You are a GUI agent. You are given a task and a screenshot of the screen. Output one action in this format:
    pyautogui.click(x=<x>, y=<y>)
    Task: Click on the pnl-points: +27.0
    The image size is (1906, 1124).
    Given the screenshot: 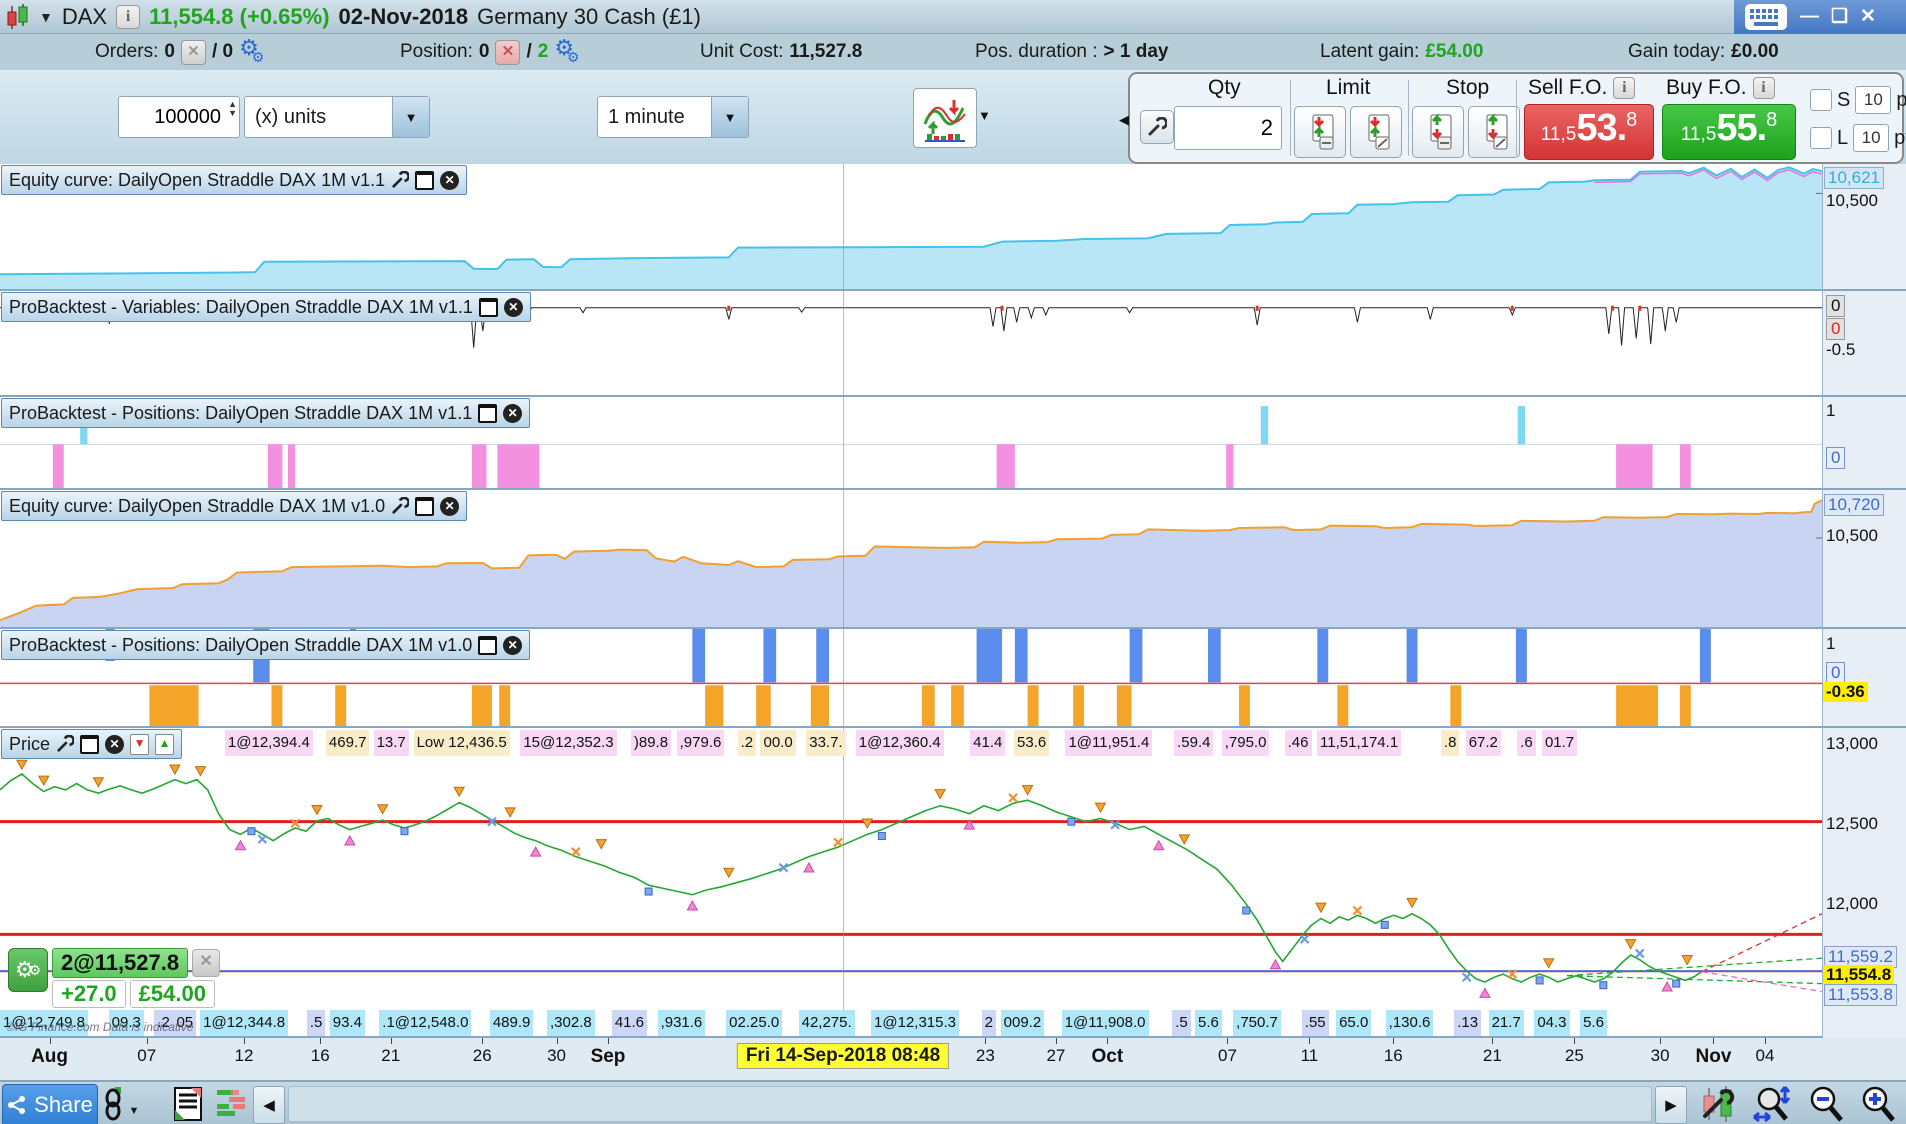 What is the action you would take?
    pyautogui.click(x=89, y=994)
    